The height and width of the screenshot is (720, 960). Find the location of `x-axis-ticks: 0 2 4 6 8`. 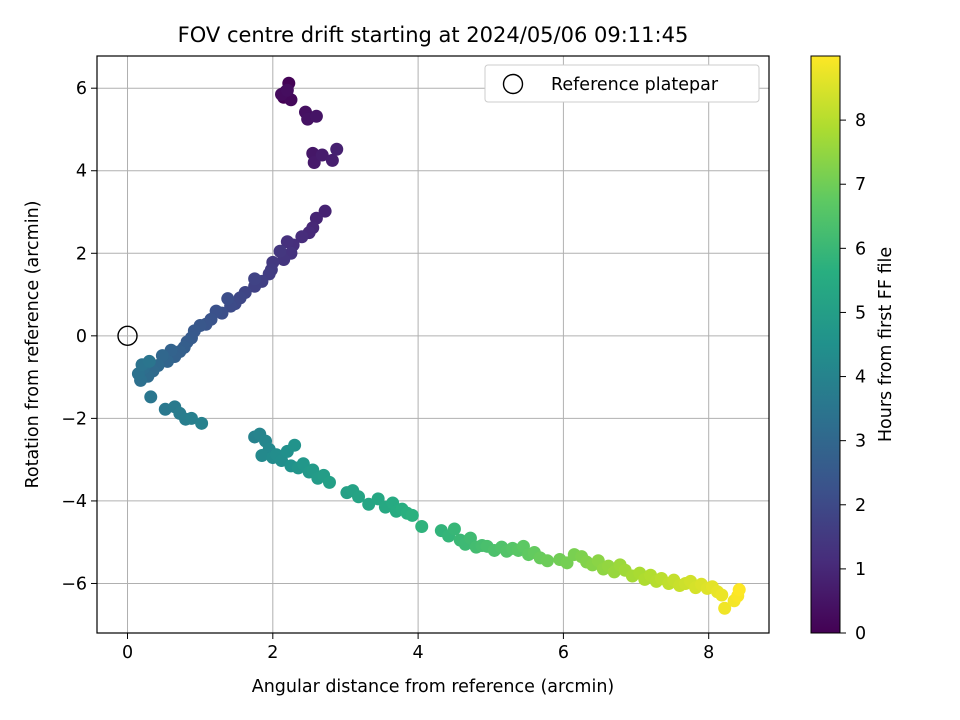

x-axis-ticks: 0 2 4 6 8 is located at coordinates (418, 648).